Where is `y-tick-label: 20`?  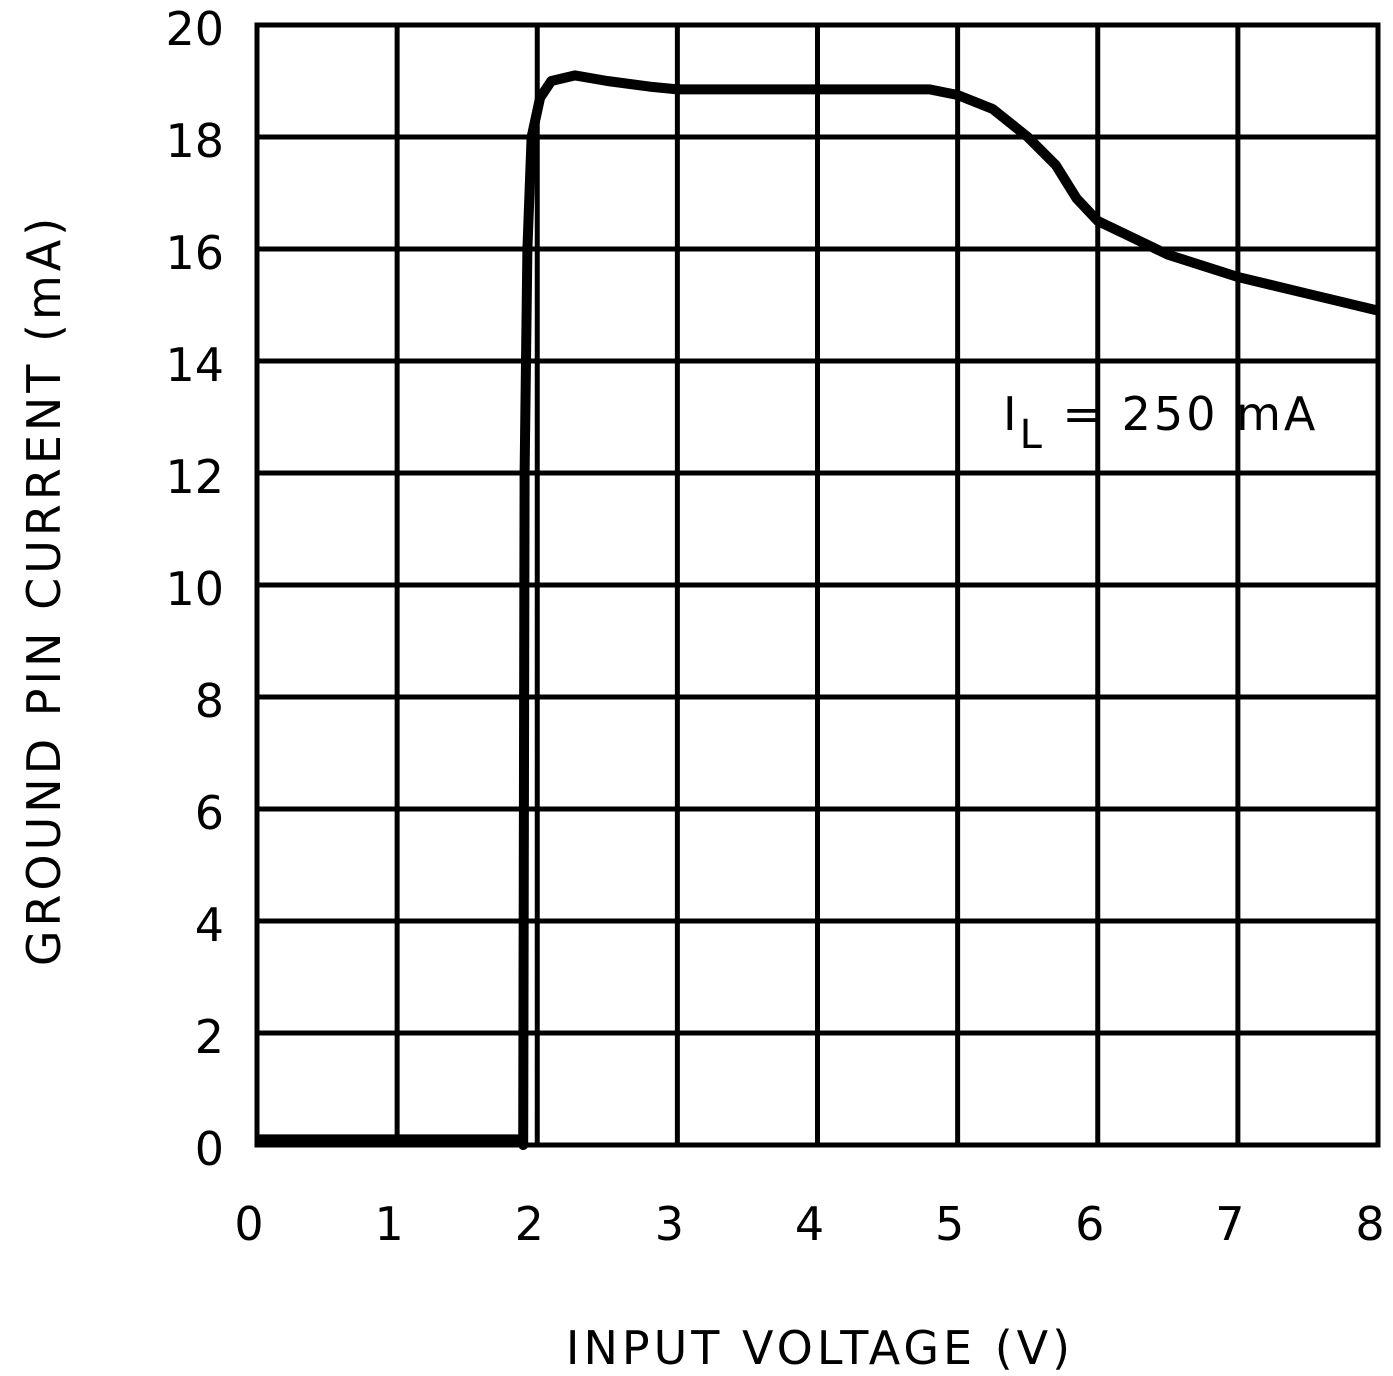 y-tick-label: 20 is located at coordinates (194, 29).